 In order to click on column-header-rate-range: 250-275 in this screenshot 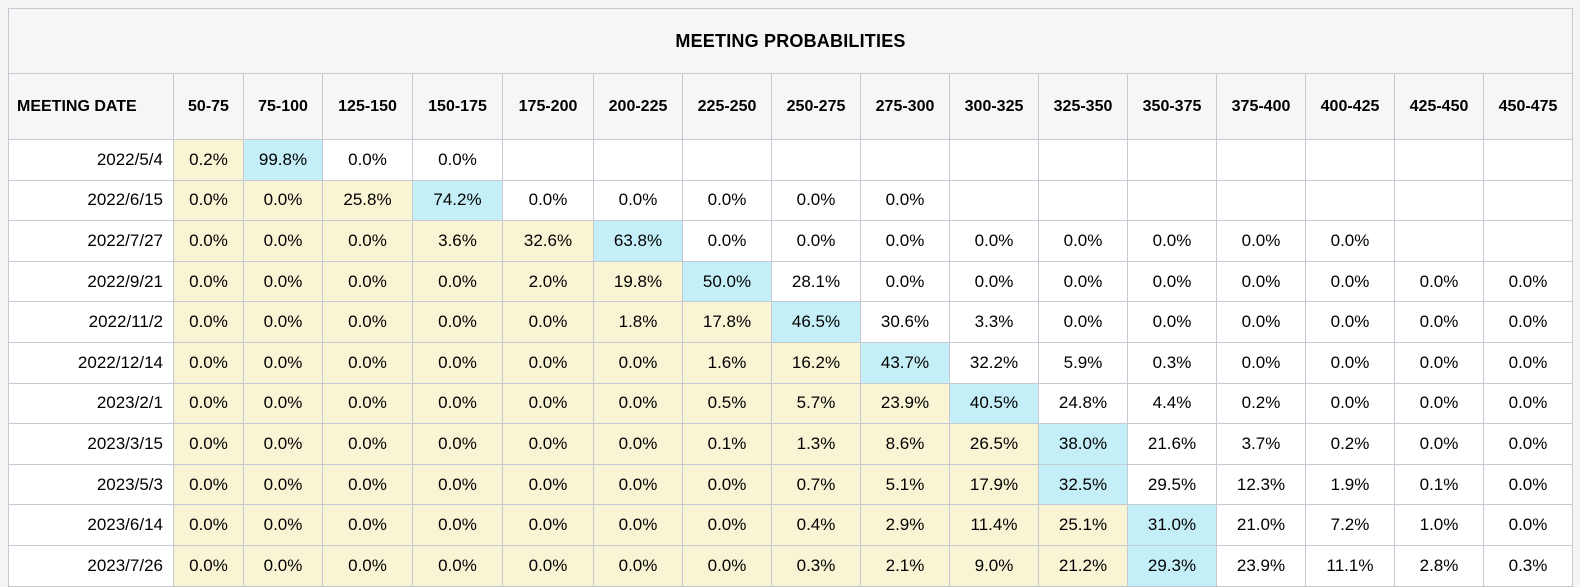, I will do `click(816, 106)`.